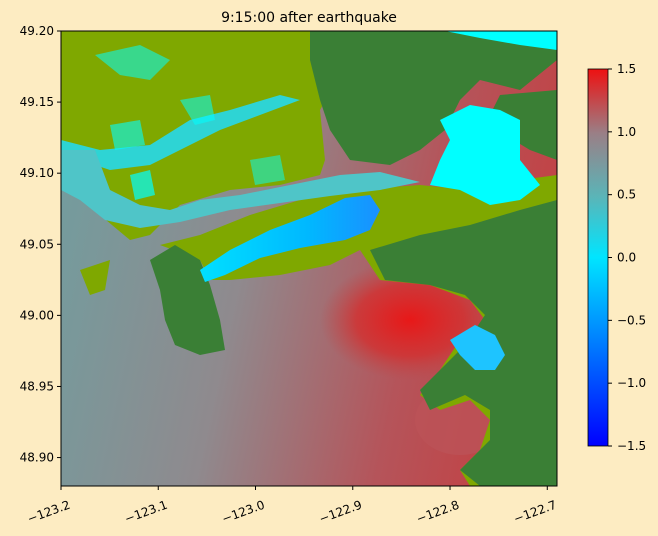 The height and width of the screenshot is (536, 658). I want to click on mud-bay-trough, so click(477, 347).